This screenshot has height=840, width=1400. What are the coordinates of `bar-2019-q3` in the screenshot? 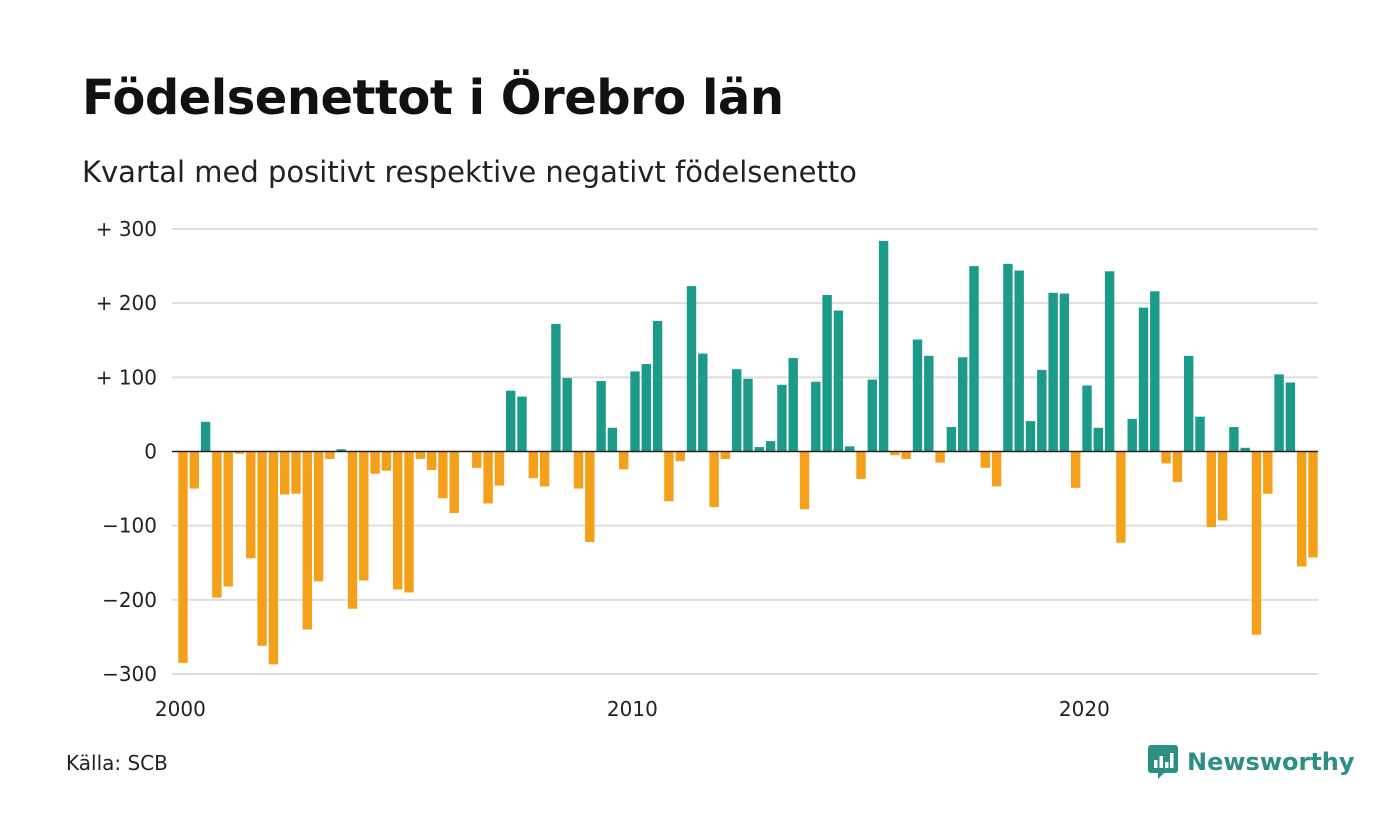 It's located at (1064, 372).